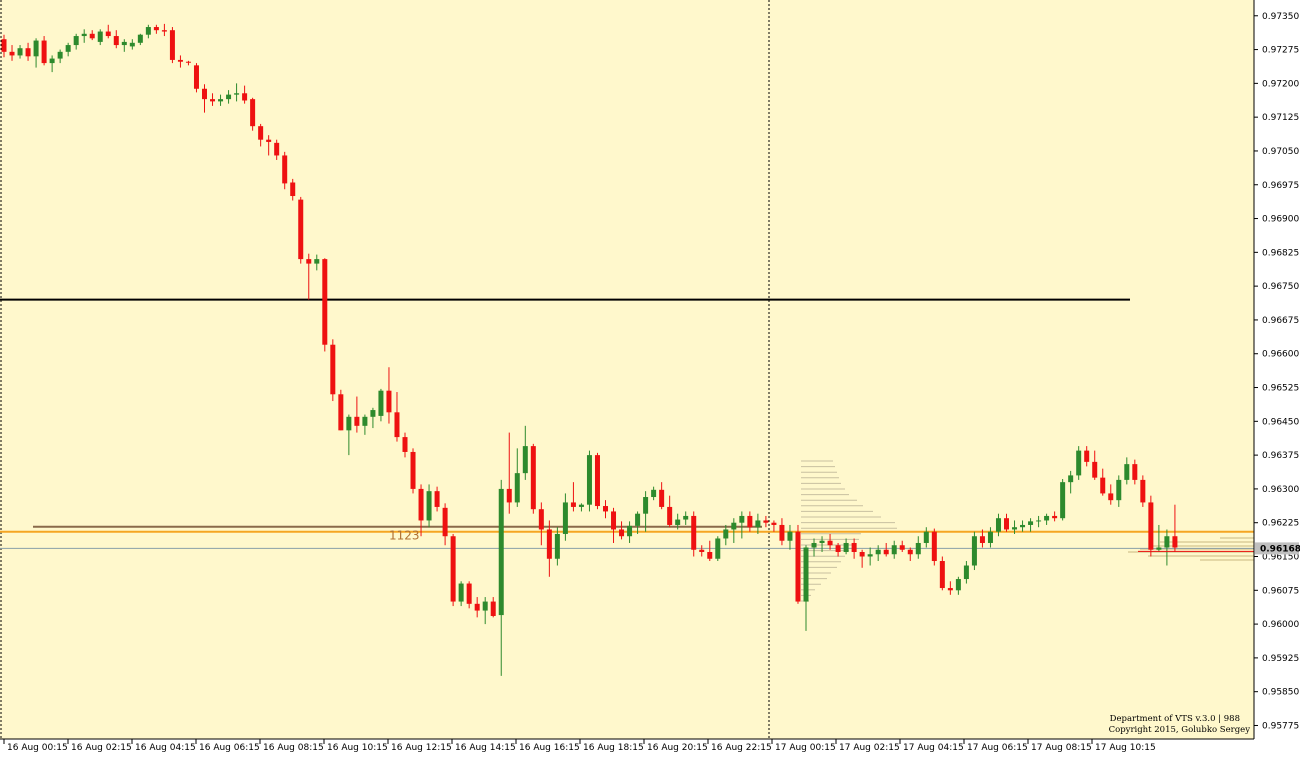 This screenshot has width=1300, height=764. What do you see at coordinates (293, 748) in the screenshot?
I see `time-tick-label-4: 16 Aug 08:15` at bounding box center [293, 748].